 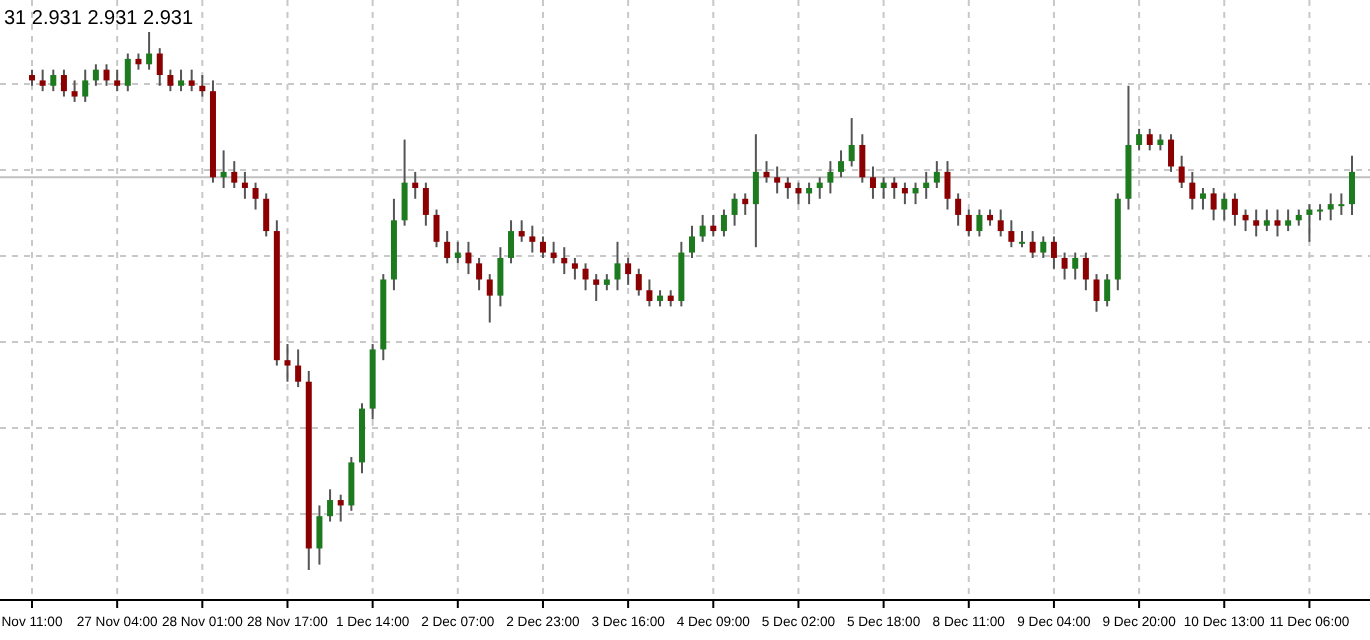 I want to click on text: 31 2.931 2.931 2.931, so click(x=99, y=19).